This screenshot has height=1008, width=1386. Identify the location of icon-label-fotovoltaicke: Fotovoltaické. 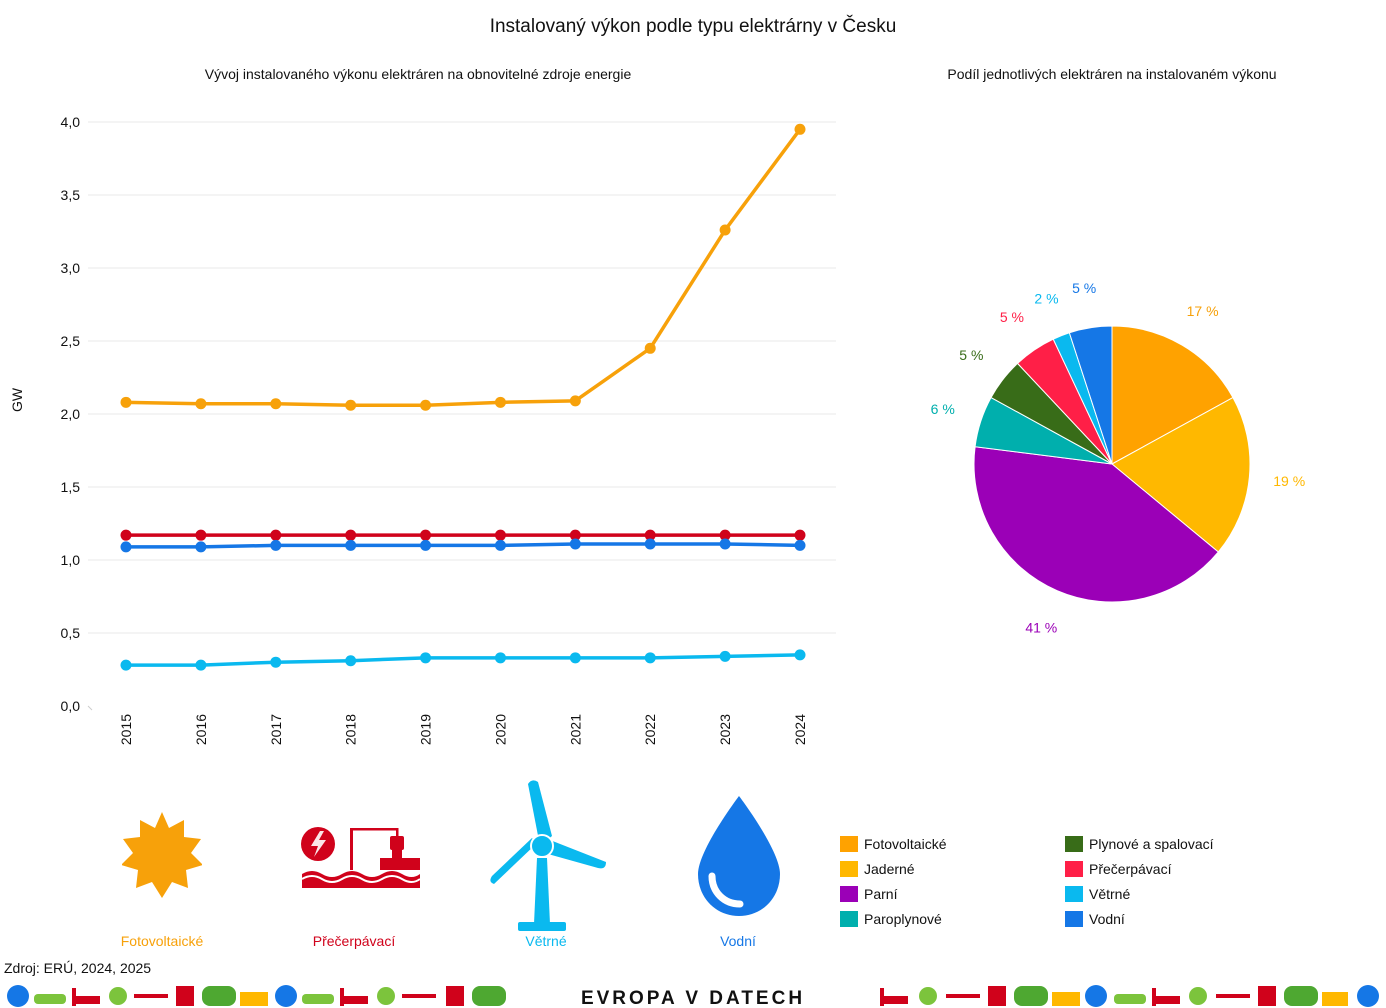
(162, 941).